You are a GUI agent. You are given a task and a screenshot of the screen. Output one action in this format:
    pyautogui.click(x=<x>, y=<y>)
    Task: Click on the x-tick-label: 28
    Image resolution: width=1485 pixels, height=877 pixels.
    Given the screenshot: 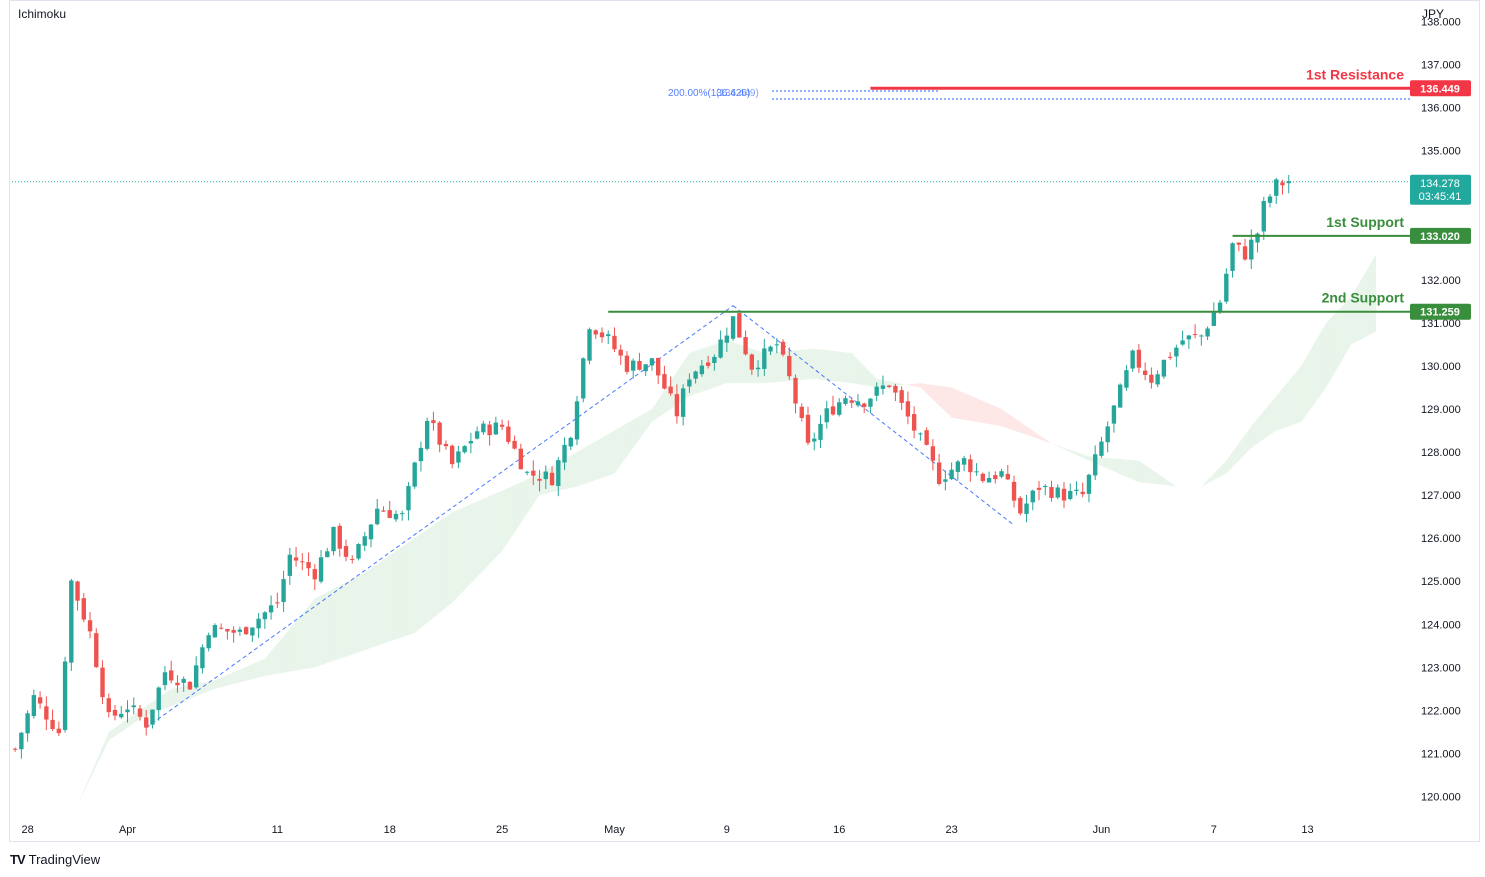 What is the action you would take?
    pyautogui.click(x=27, y=830)
    